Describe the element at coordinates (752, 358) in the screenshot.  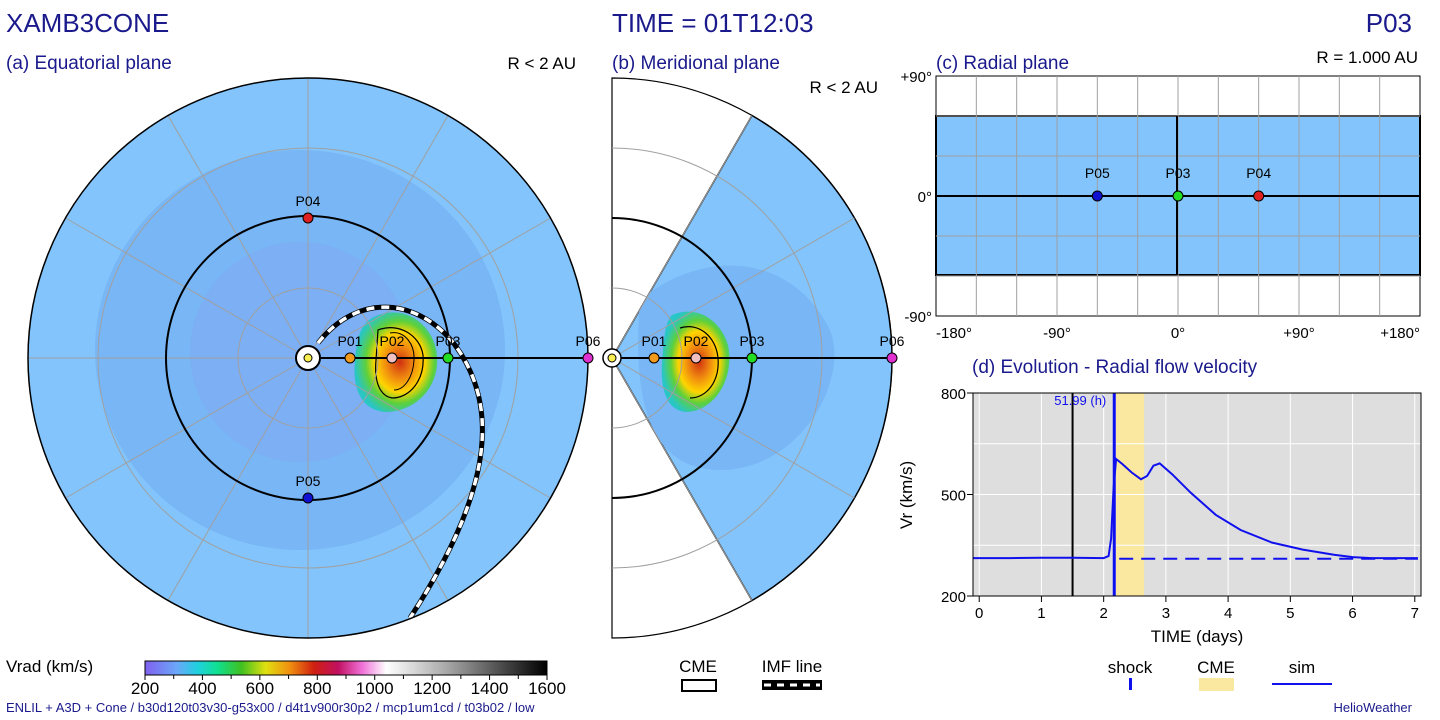
I see `probe-marker-b-p03` at that location.